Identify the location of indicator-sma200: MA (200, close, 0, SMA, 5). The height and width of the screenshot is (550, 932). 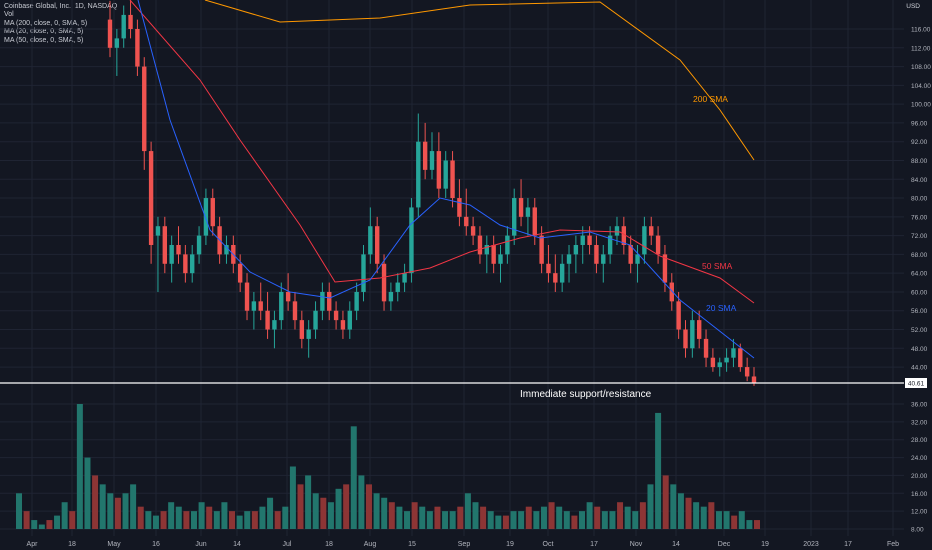
(46, 23).